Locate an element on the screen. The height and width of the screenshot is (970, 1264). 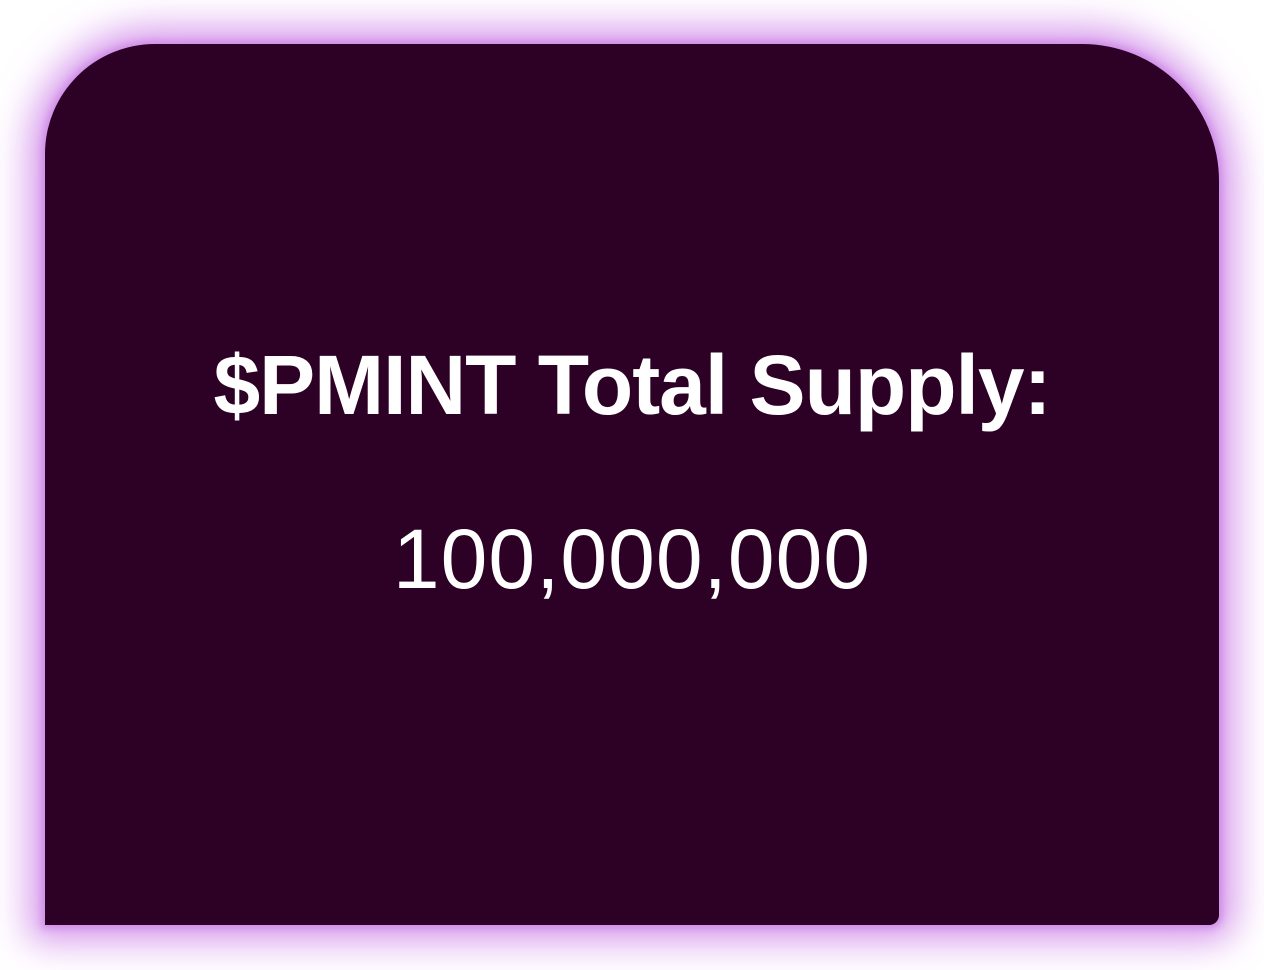
total-supply-value: 100,000,000 is located at coordinates (632, 558).